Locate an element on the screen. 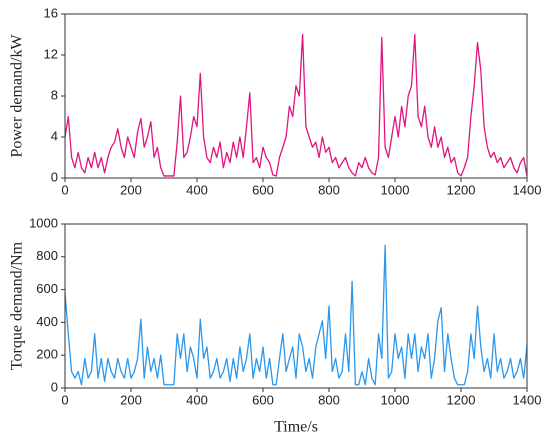 The height and width of the screenshot is (442, 550). x-axis-label: Time/s is located at coordinates (296, 427).